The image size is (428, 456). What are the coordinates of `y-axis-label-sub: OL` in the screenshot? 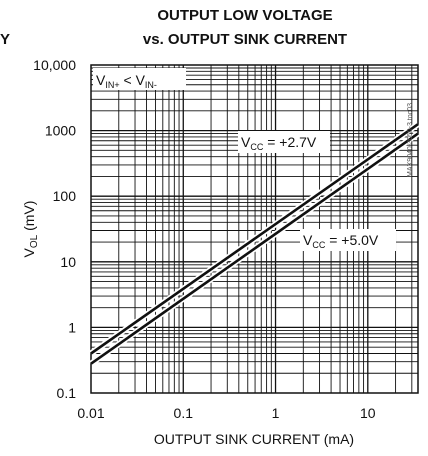 It's located at (34, 241).